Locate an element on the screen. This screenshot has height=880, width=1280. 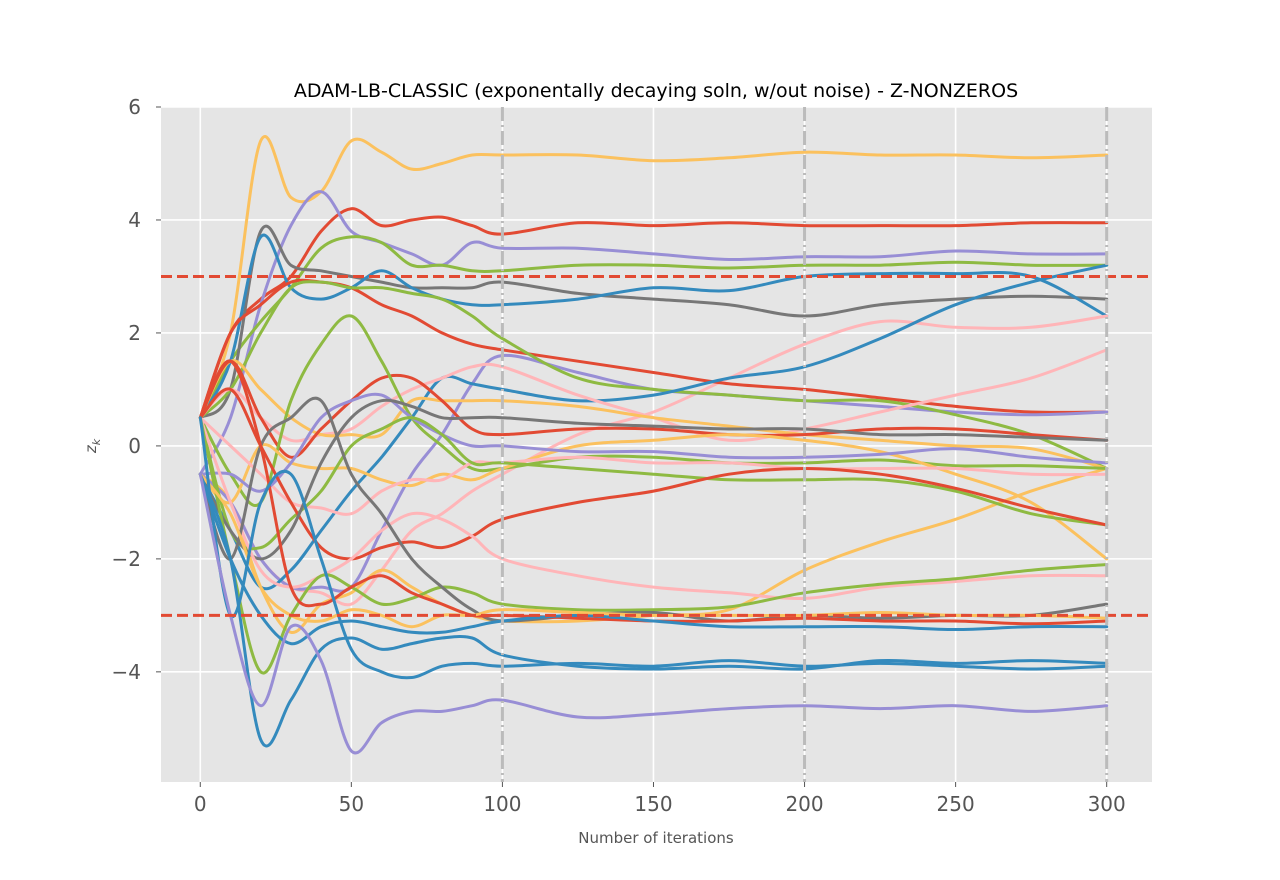
series-line-s27 is located at coordinates (653, 559).